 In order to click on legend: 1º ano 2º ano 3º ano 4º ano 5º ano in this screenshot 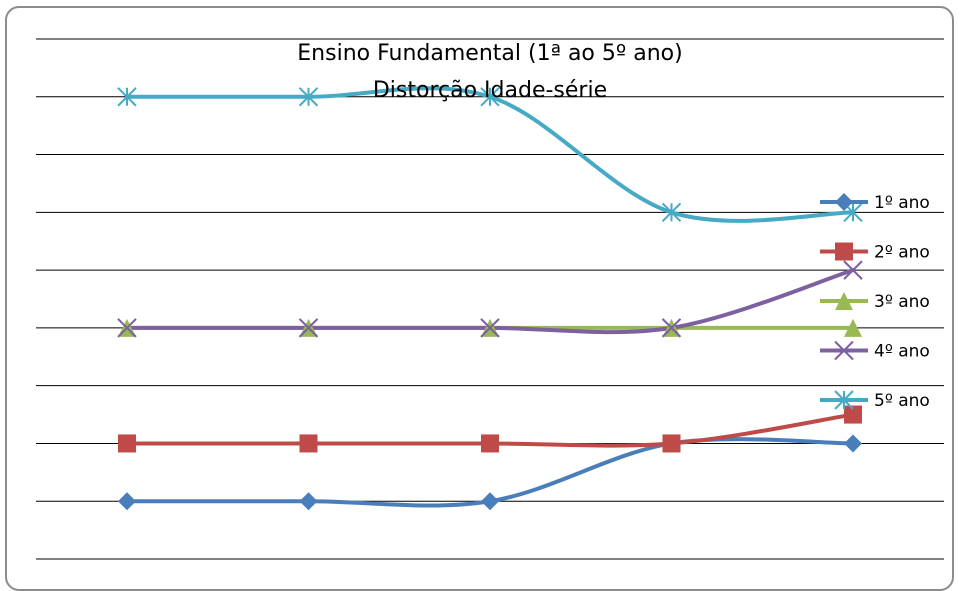, I will do `click(875, 302)`.